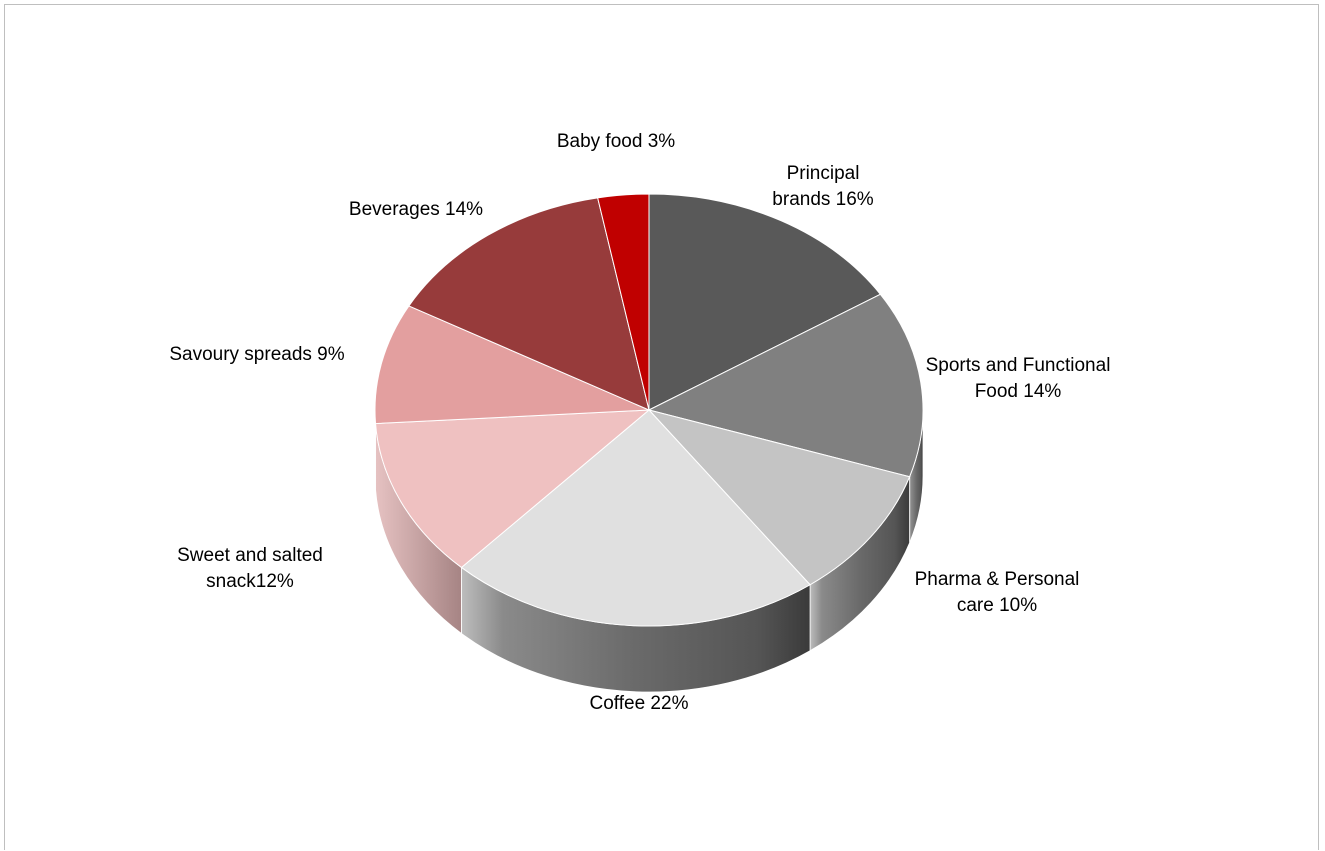  Describe the element at coordinates (997, 605) in the screenshot. I see `slice-label-line: care 10%` at that location.